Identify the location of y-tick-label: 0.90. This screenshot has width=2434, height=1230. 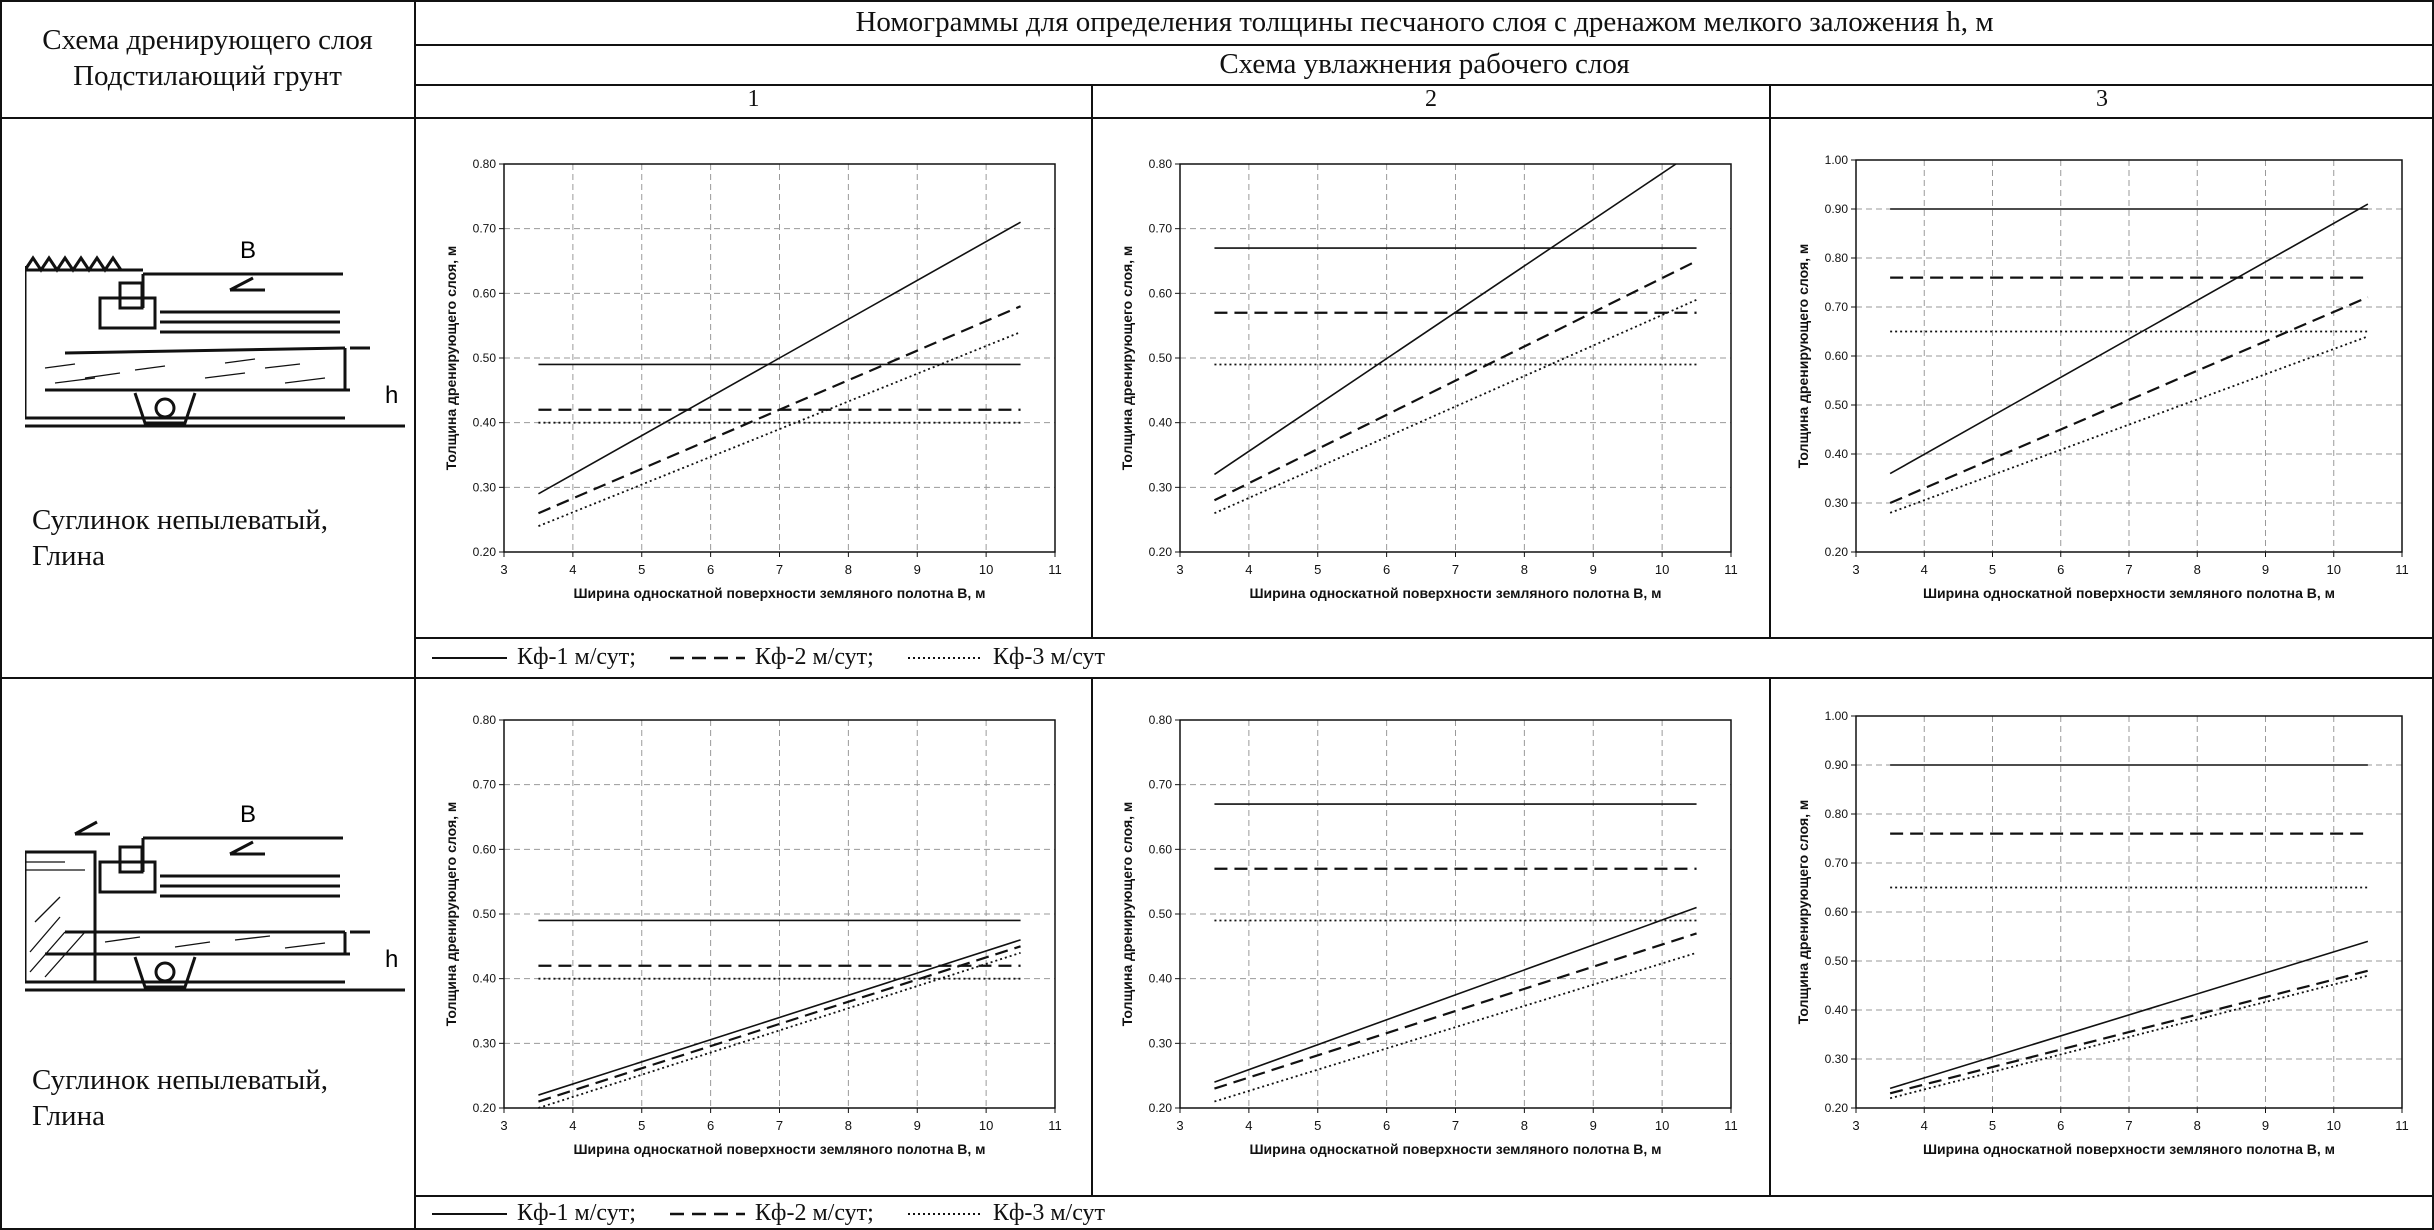
(1837, 765).